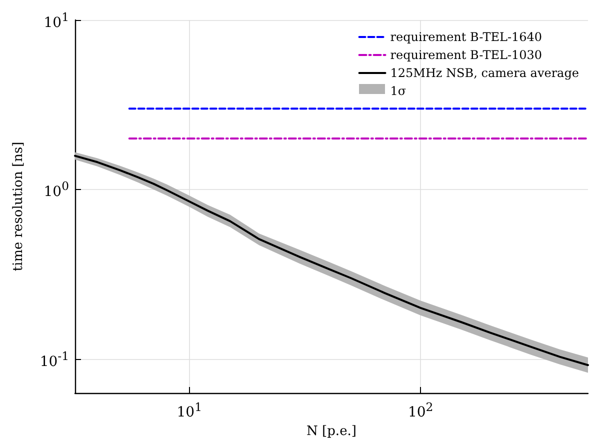 The height and width of the screenshot is (445, 590). Describe the element at coordinates (56, 189) in the screenshot. I see `y-tick-label: 10$^{0}$` at that location.